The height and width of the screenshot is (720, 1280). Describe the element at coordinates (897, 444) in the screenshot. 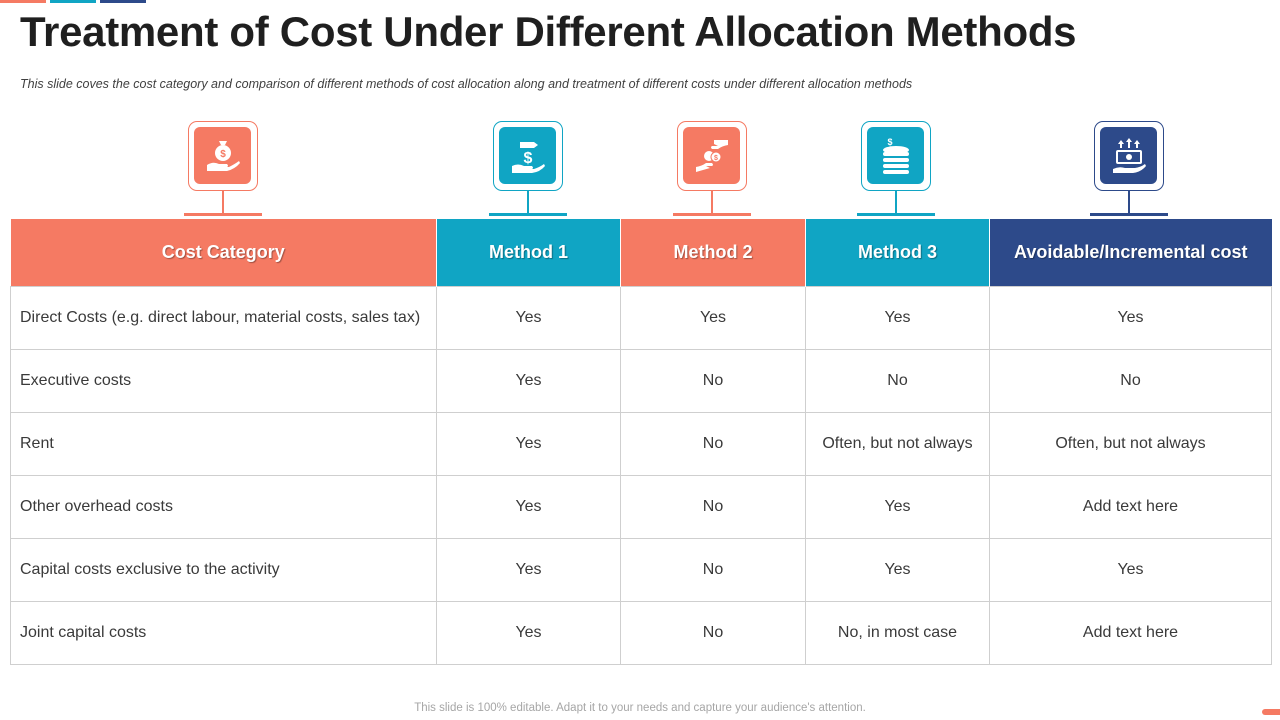

I see `cell-method-3: Often, but not always` at that location.